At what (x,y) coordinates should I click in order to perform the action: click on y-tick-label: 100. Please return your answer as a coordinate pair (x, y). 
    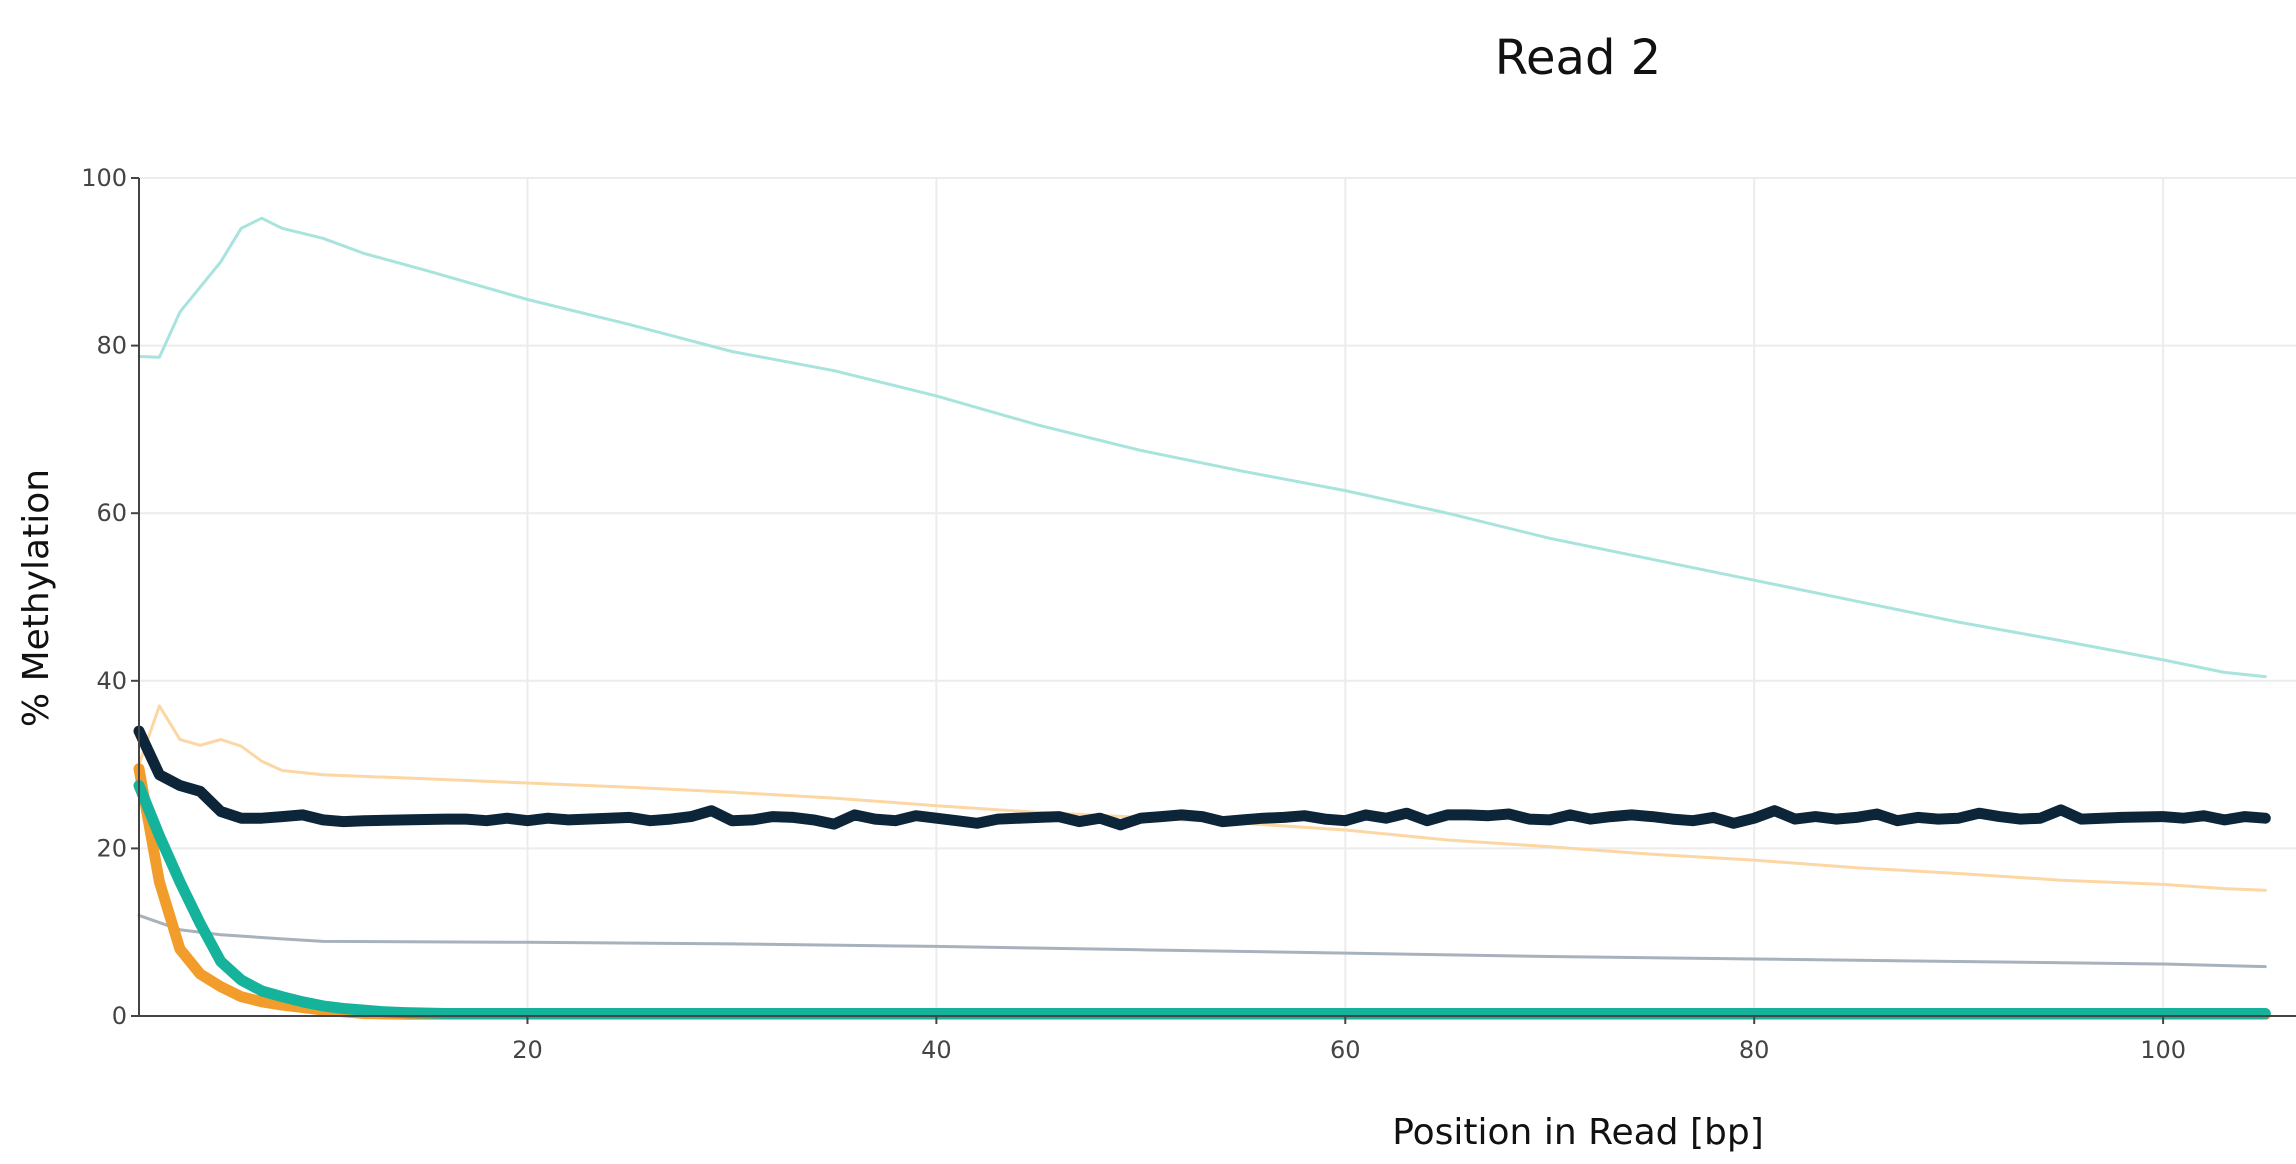
    Looking at the image, I should click on (104, 178).